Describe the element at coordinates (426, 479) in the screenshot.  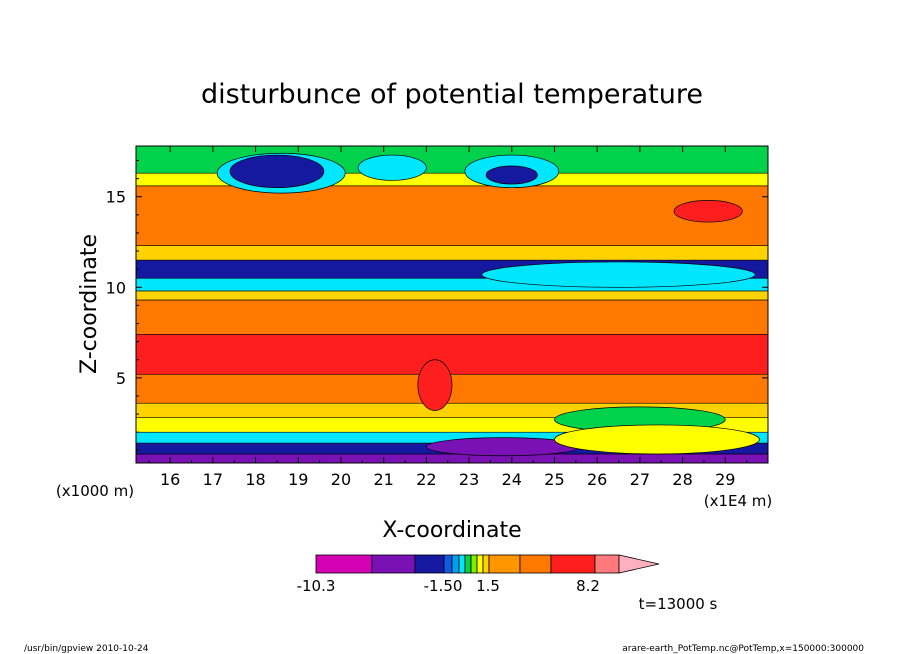
I see `x-tick-label: 22` at that location.